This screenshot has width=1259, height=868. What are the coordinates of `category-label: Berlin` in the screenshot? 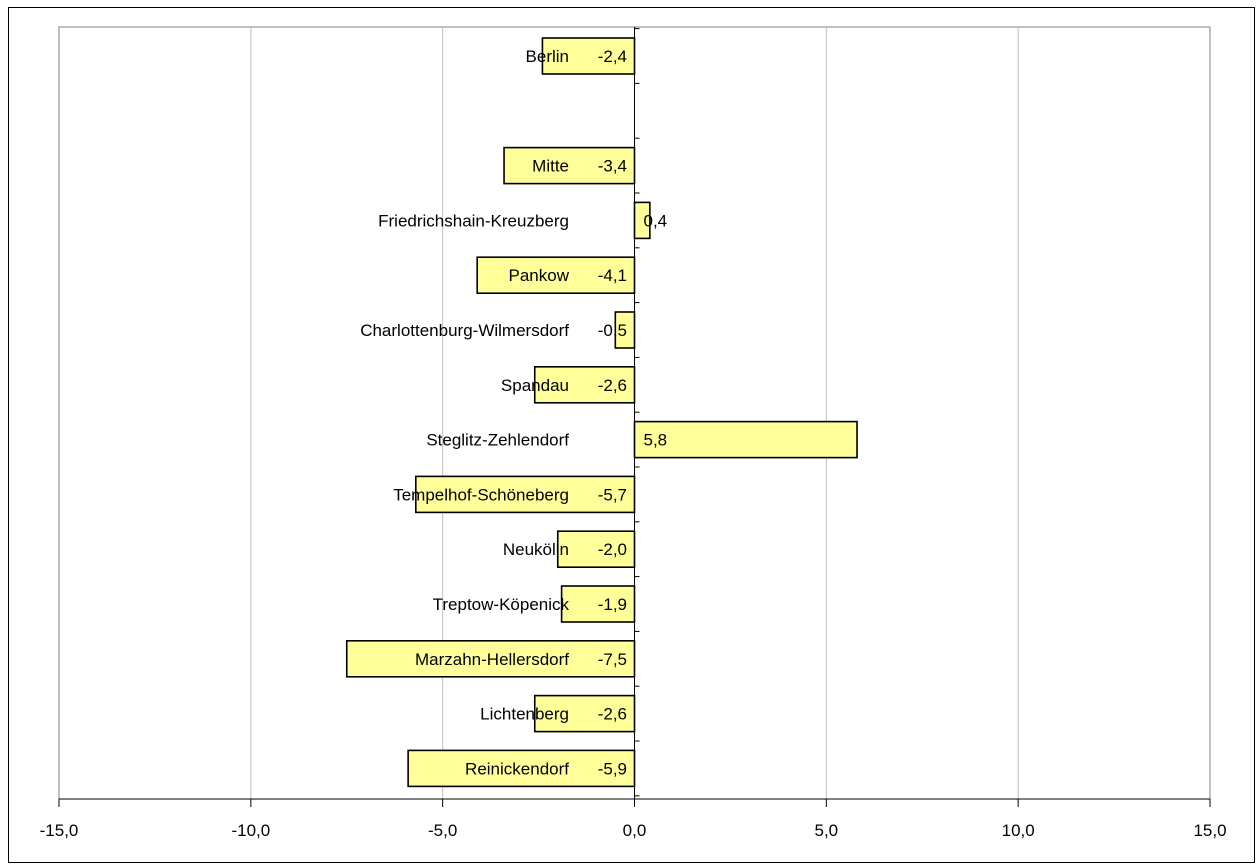 It's located at (547, 56).